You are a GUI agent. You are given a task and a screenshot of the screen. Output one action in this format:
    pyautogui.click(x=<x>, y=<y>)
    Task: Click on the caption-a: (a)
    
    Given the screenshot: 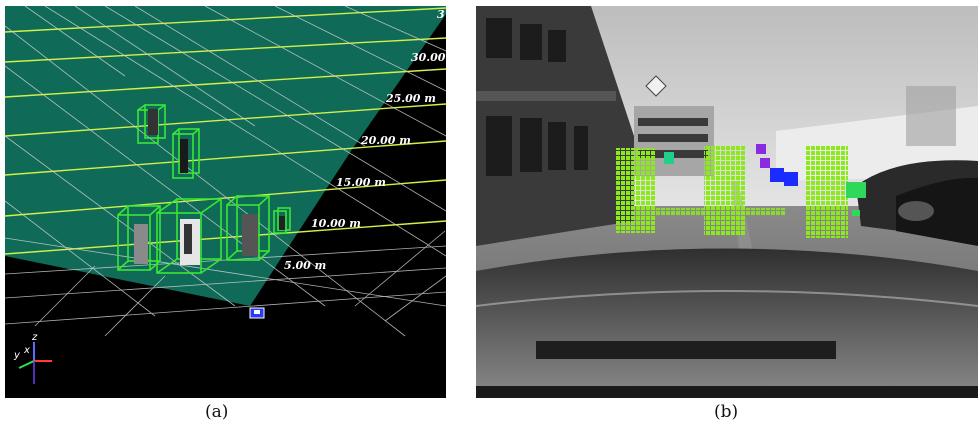 What is the action you would take?
    pyautogui.click(x=217, y=412)
    